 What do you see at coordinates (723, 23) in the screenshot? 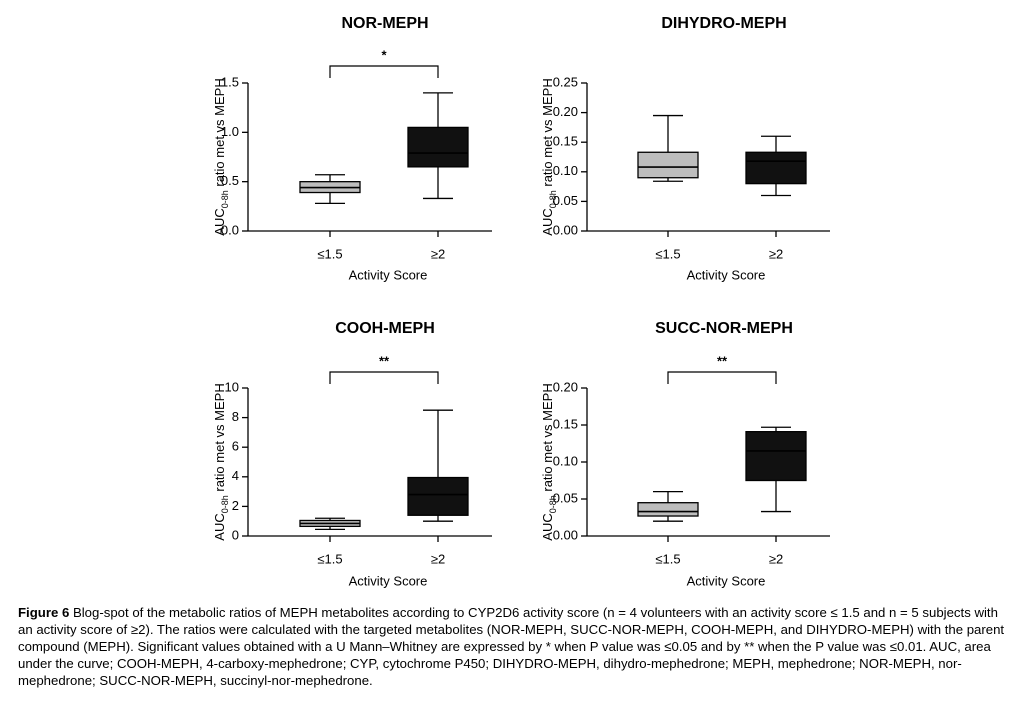
I see `chart-title: DIHYDRO-MEPH` at bounding box center [723, 23].